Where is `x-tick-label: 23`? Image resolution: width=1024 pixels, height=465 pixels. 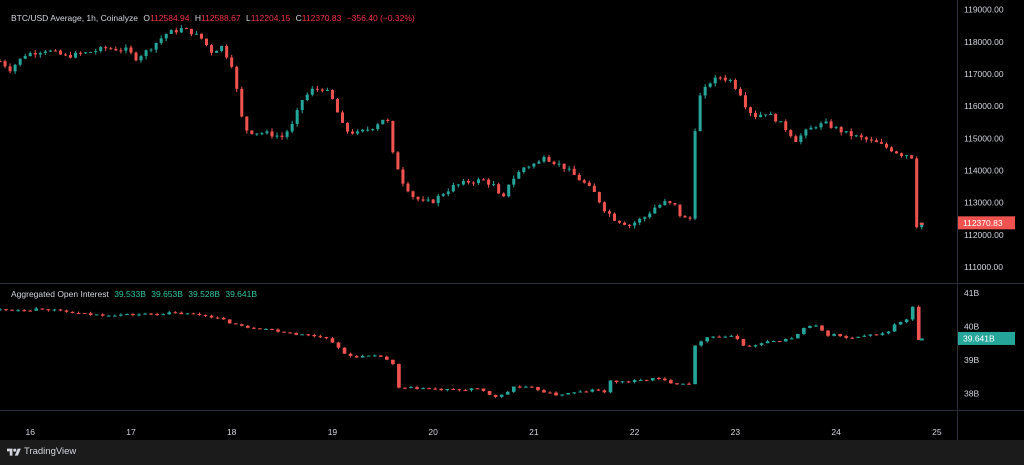 x-tick-label: 23 is located at coordinates (736, 432).